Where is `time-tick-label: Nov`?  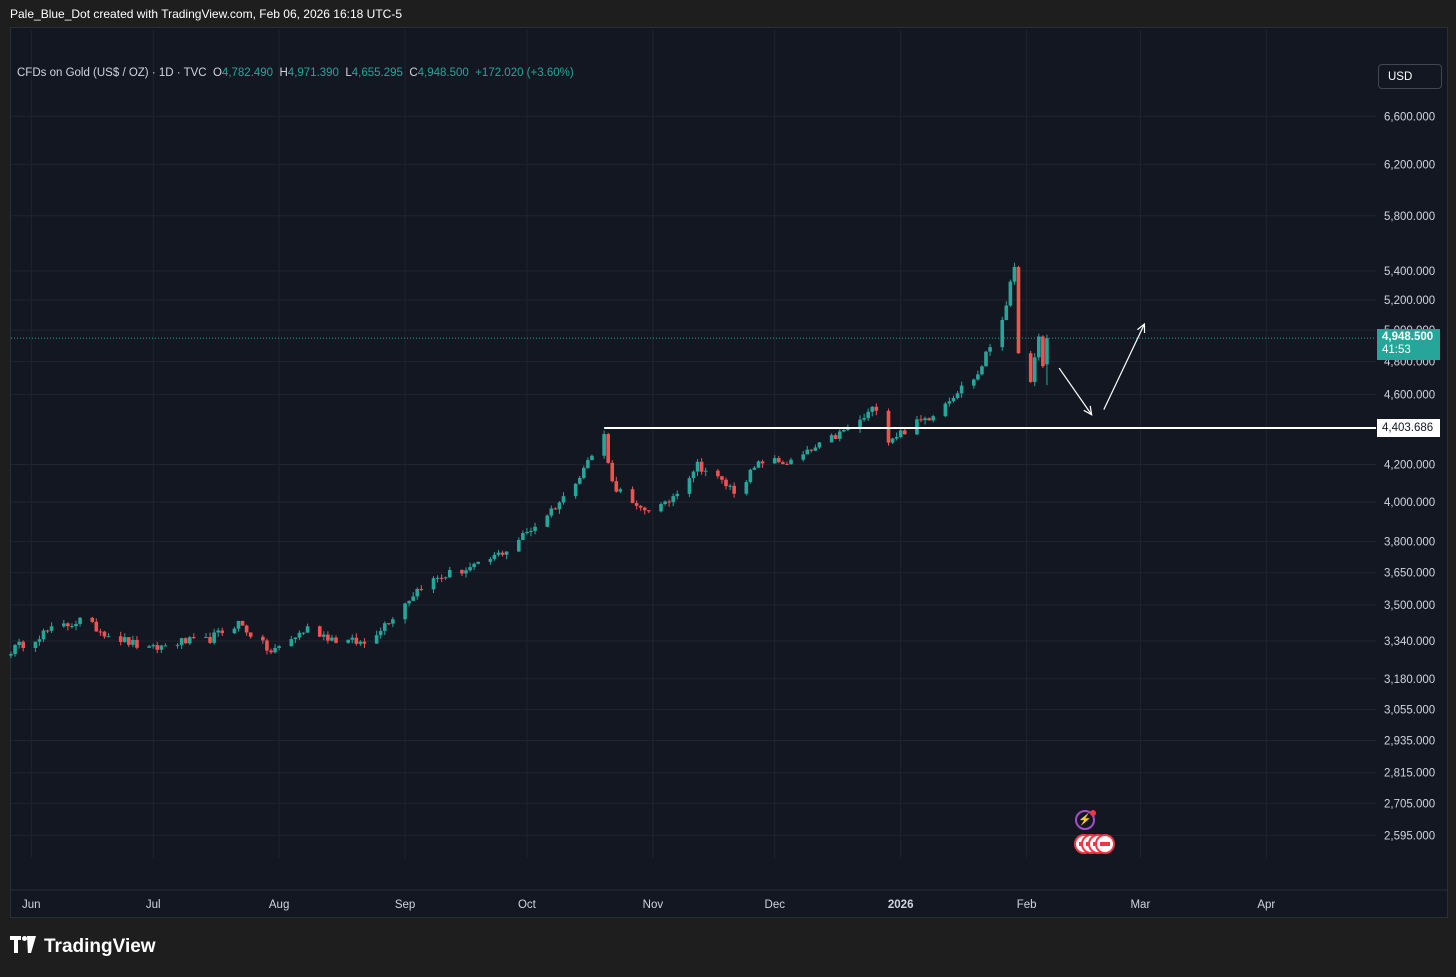
time-tick-label: Nov is located at coordinates (653, 905).